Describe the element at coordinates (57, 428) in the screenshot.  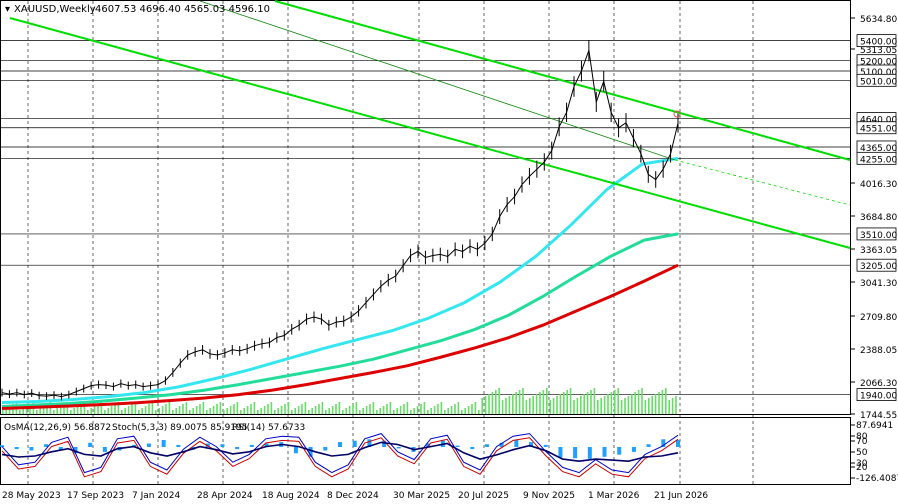
I see `osma-label: OsMA(12,26,9) 56.8872` at that location.